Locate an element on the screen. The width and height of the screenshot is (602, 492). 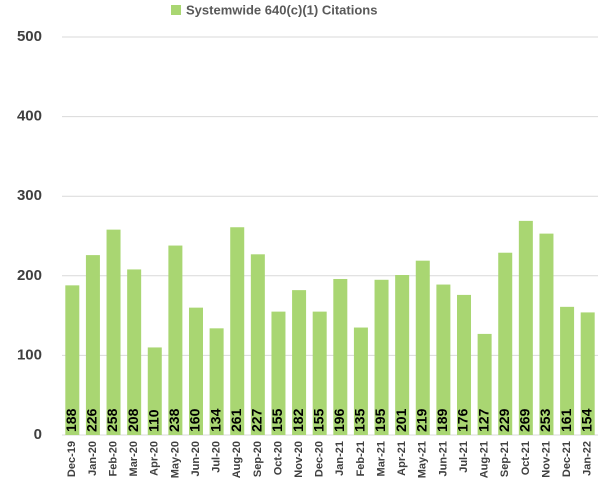
data-label: 258 is located at coordinates (112, 420).